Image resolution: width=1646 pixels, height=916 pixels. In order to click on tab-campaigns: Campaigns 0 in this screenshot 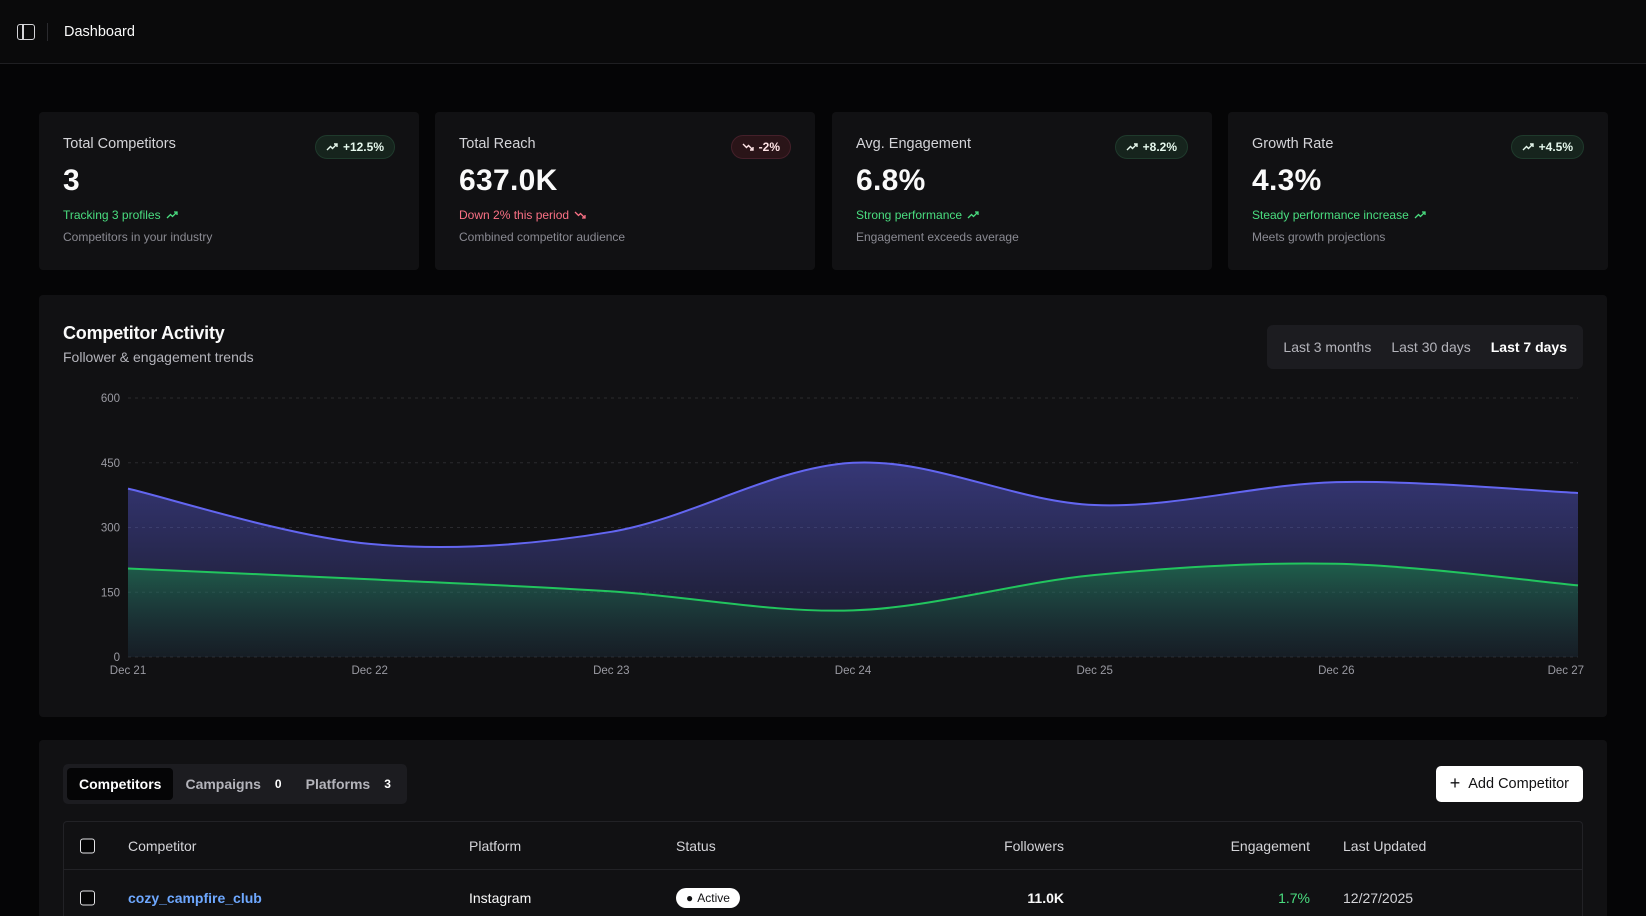, I will do `click(233, 784)`.